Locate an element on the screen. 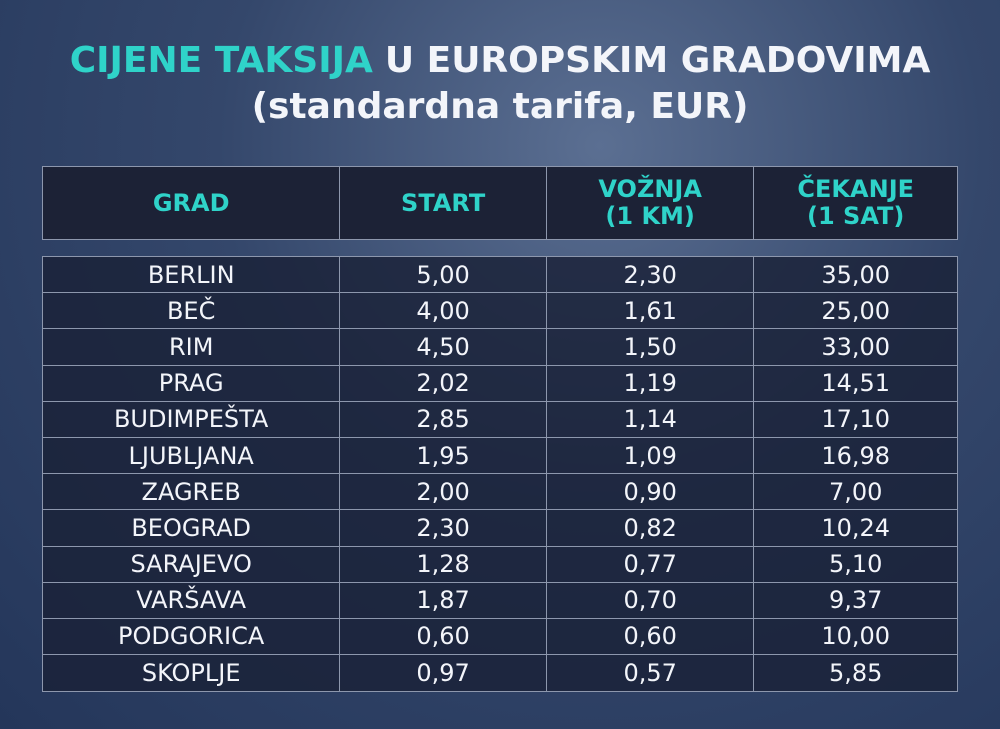  table-header: GRAD START VOŽNJA (1 KM) ČEKANJE (1 SAT) is located at coordinates (500, 203).